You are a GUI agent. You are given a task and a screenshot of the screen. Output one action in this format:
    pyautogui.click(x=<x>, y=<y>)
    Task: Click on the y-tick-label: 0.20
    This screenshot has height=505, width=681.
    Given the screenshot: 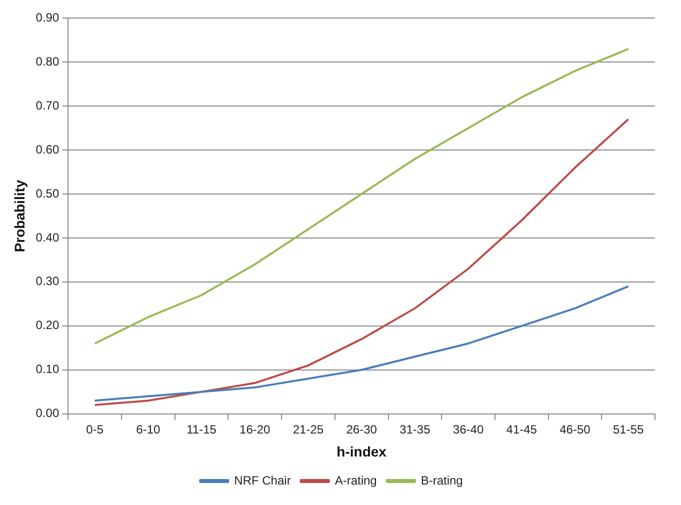 What is the action you would take?
    pyautogui.click(x=48, y=325)
    